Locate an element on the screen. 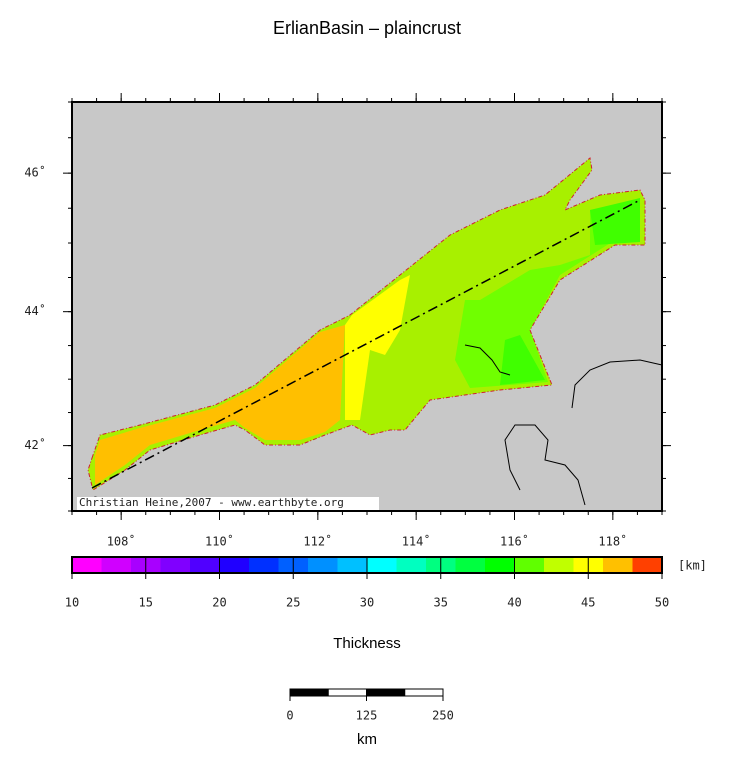 Image resolution: width=730 pixels, height=771 pixels. x-tick-label: 114˚ is located at coordinates (416, 541).